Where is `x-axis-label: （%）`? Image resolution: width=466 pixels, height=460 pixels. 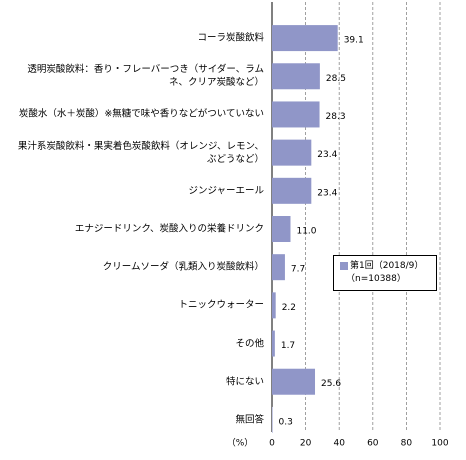
x-axis-label: （%） is located at coordinates (240, 443).